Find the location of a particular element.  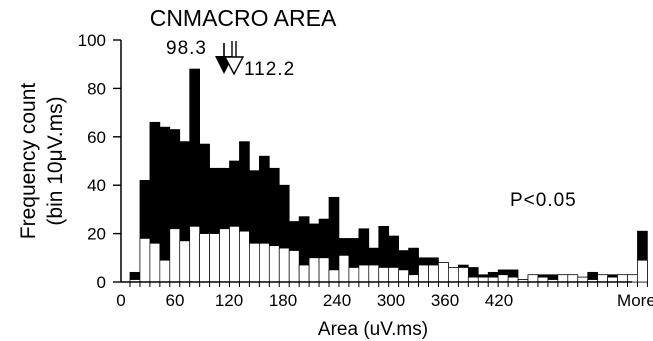

chart-title: CNMACRO AREA is located at coordinates (243, 18).